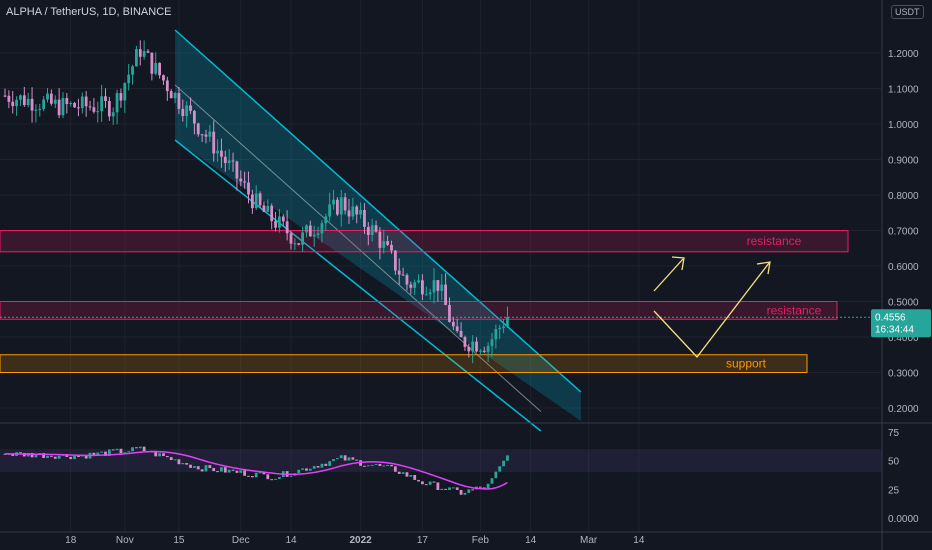 This screenshot has height=550, width=932. What do you see at coordinates (419, 310) in the screenshot?
I see `zone-resistance` at bounding box center [419, 310].